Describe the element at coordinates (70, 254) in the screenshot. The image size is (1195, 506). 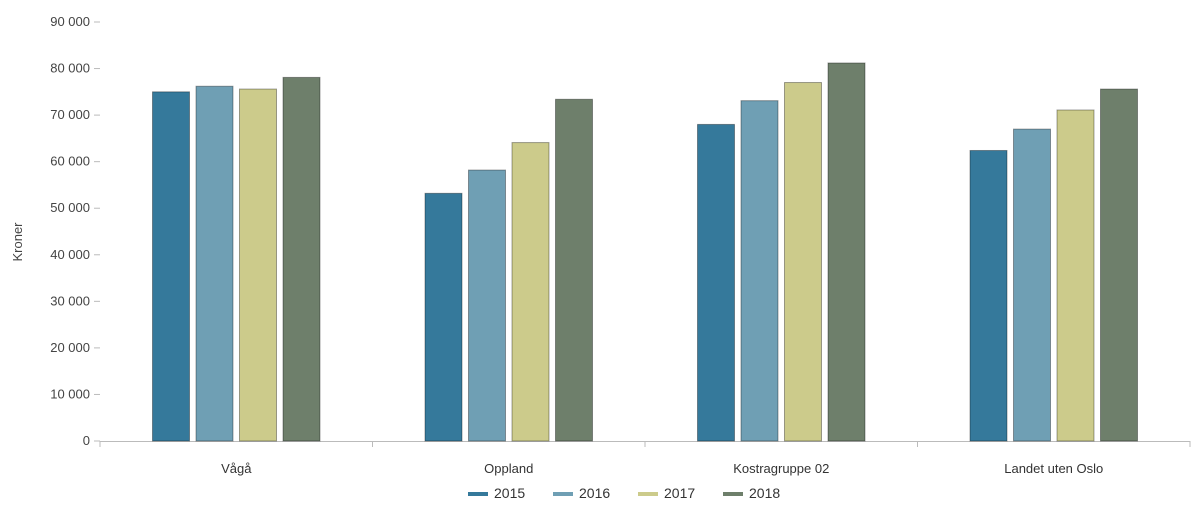
I see `y-tick-label: 40 000` at that location.